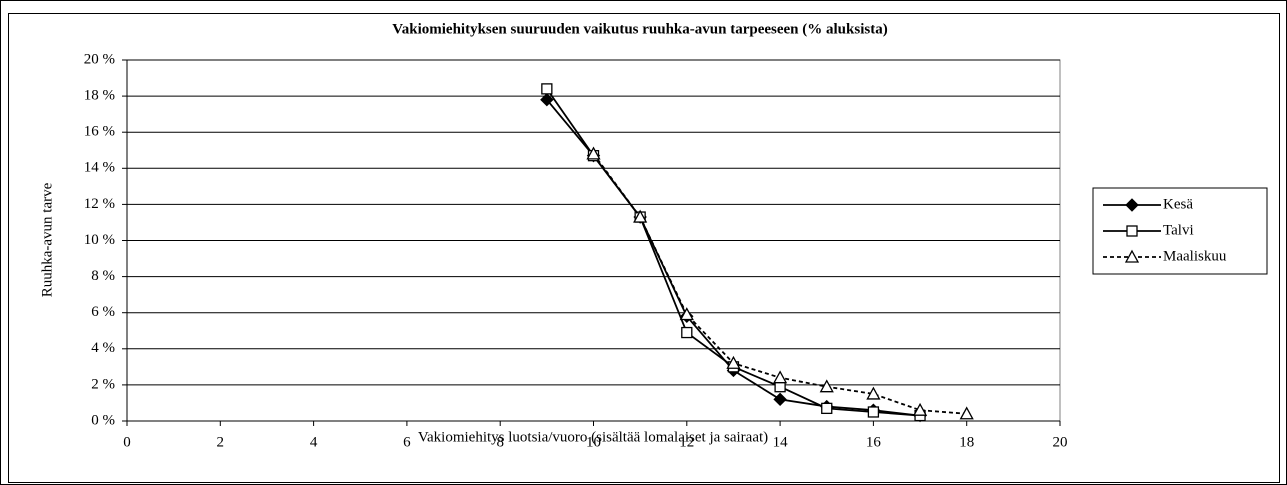 This screenshot has width=1287, height=485. What do you see at coordinates (781, 442) in the screenshot?
I see `x-tick-label: 14` at bounding box center [781, 442].